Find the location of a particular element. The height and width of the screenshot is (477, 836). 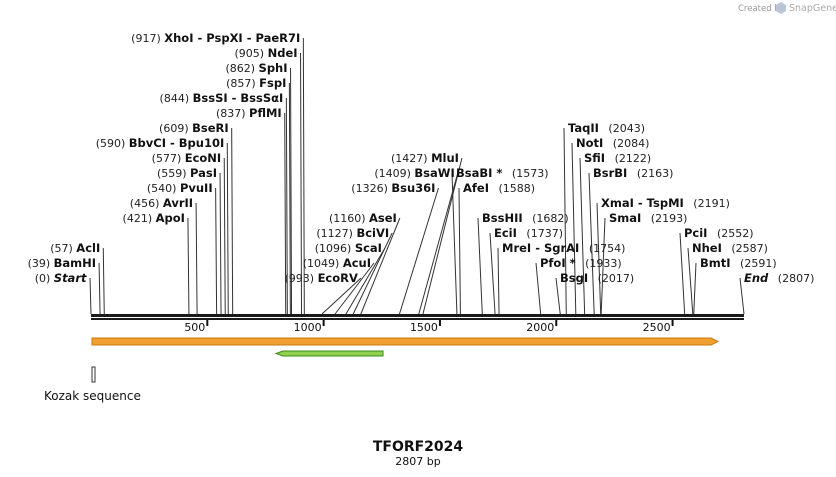

kozak-marker is located at coordinates (93, 374).